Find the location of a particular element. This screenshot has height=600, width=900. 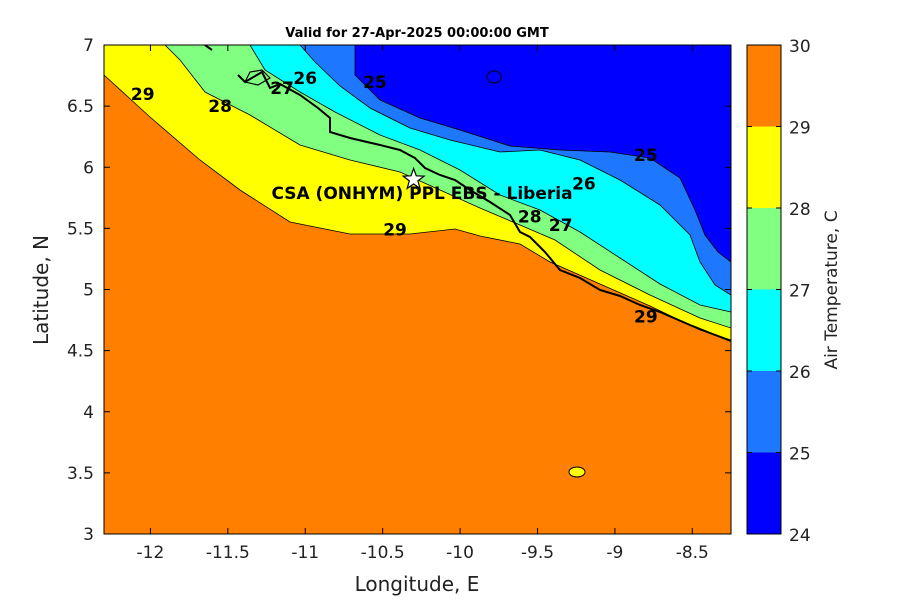

x-tick-label: -11.5 is located at coordinates (228, 553).